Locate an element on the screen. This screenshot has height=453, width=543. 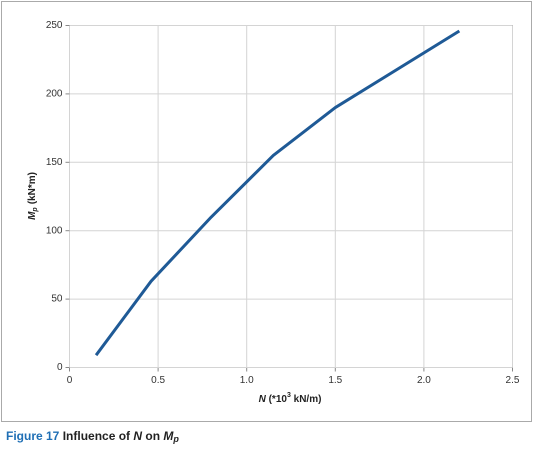
y-tick-label: 100 is located at coordinates (54, 230).